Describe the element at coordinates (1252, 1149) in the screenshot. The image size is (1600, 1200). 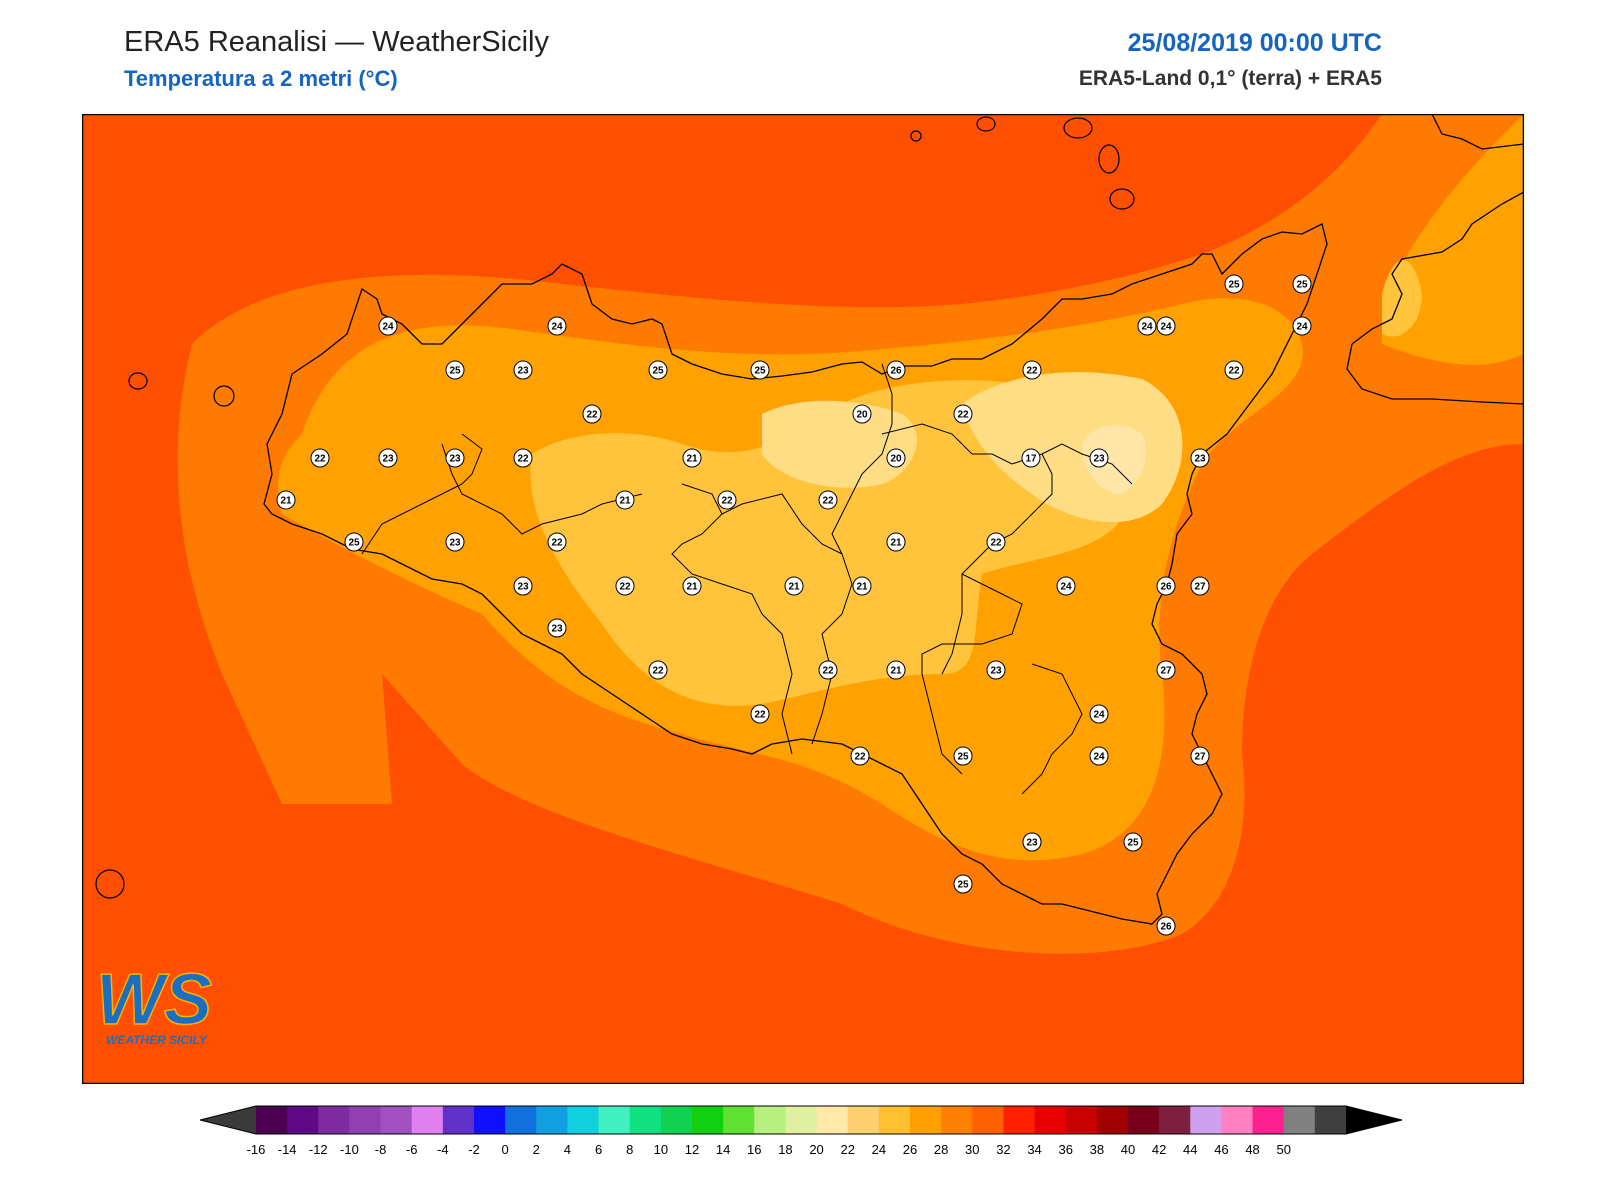
I see `colorbar-tick-label: 48` at that location.